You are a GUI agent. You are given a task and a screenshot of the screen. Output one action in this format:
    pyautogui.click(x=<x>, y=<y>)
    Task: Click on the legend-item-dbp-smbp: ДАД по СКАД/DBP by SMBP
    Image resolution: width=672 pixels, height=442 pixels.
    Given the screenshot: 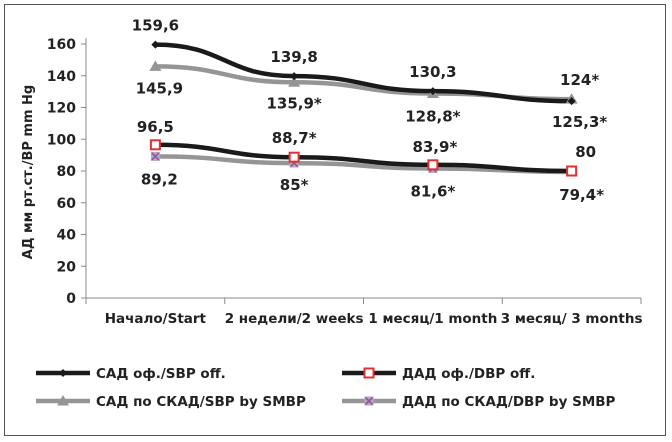 What is the action you would take?
    pyautogui.click(x=479, y=402)
    